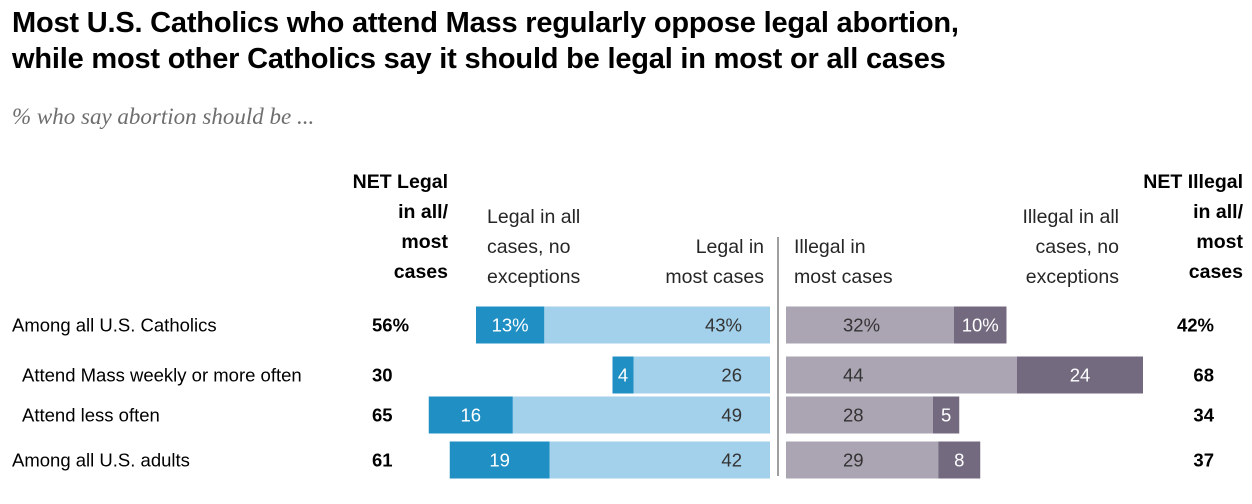  I want to click on label-legal-most: 49, so click(731, 415).